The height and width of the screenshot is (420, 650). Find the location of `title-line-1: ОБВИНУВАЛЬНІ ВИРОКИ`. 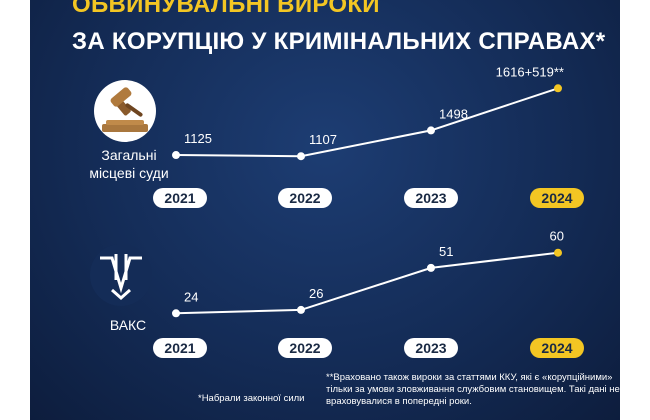

title-line-1: ОБВИНУВАЛЬНІ ВИРОКИ is located at coordinates (226, 9).